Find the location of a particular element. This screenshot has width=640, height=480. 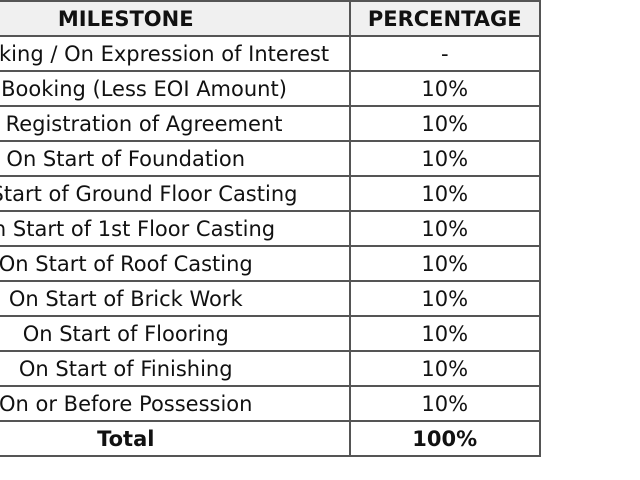

data-row: On Booking (Less EOI Amount)10% is located at coordinates (270, 88).